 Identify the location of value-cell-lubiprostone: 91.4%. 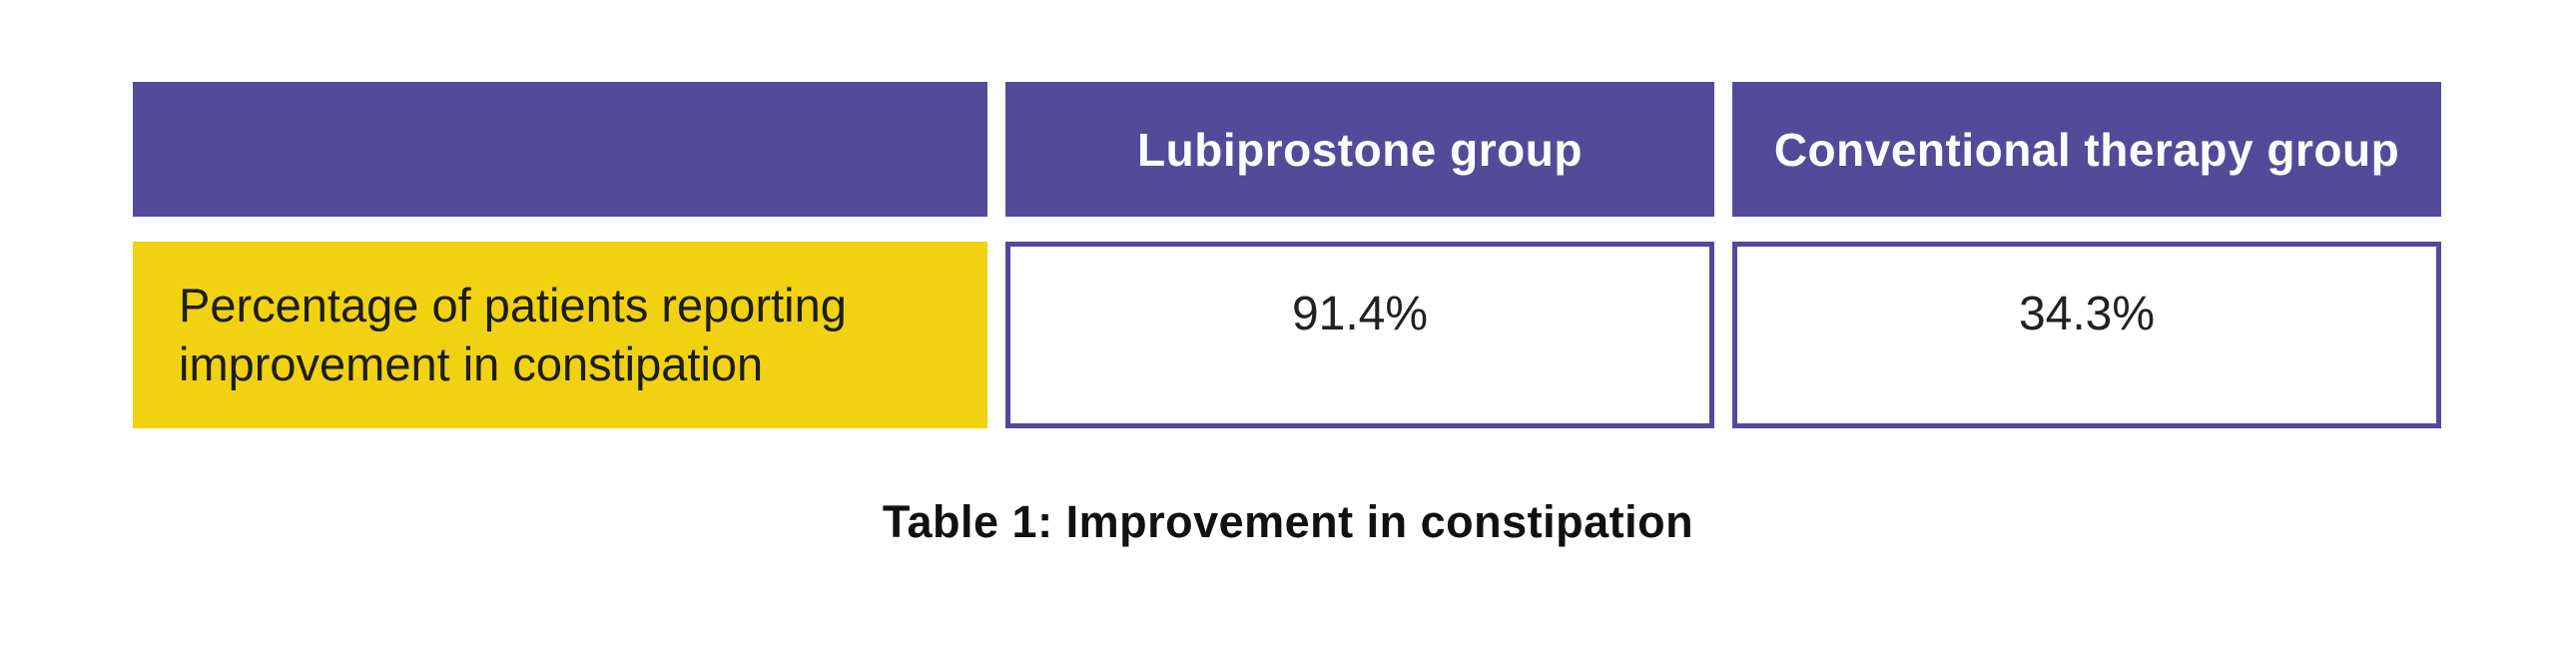
(1359, 335).